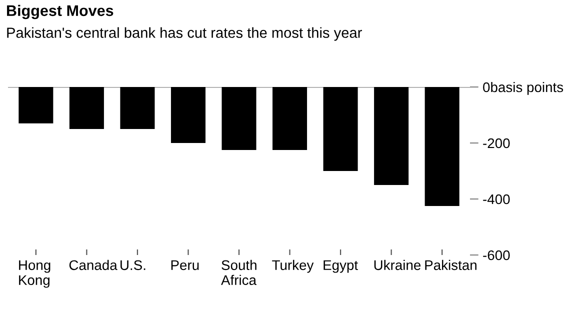 This screenshot has height=322, width=574. What do you see at coordinates (184, 34) in the screenshot?
I see `chart-subtitle: Pakistan's central bank has cut rates the most this year` at bounding box center [184, 34].